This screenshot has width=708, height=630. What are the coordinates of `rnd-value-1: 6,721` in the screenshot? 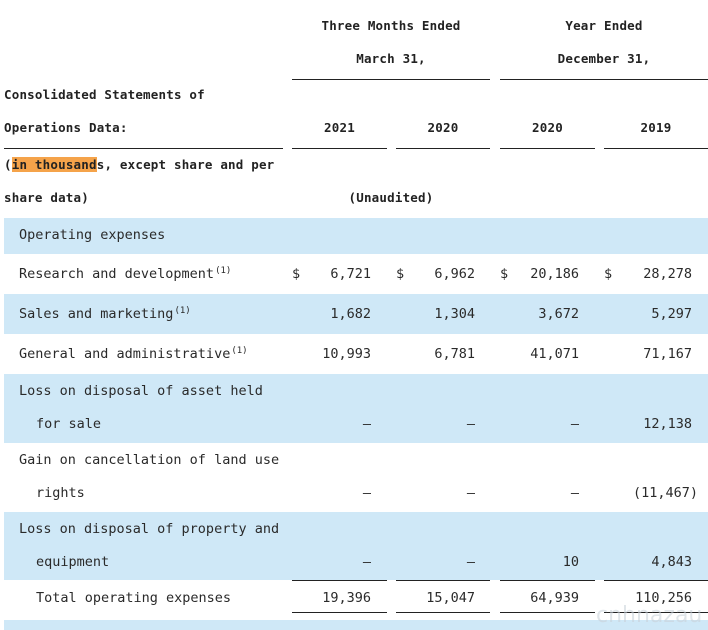 It's located at (350, 274).